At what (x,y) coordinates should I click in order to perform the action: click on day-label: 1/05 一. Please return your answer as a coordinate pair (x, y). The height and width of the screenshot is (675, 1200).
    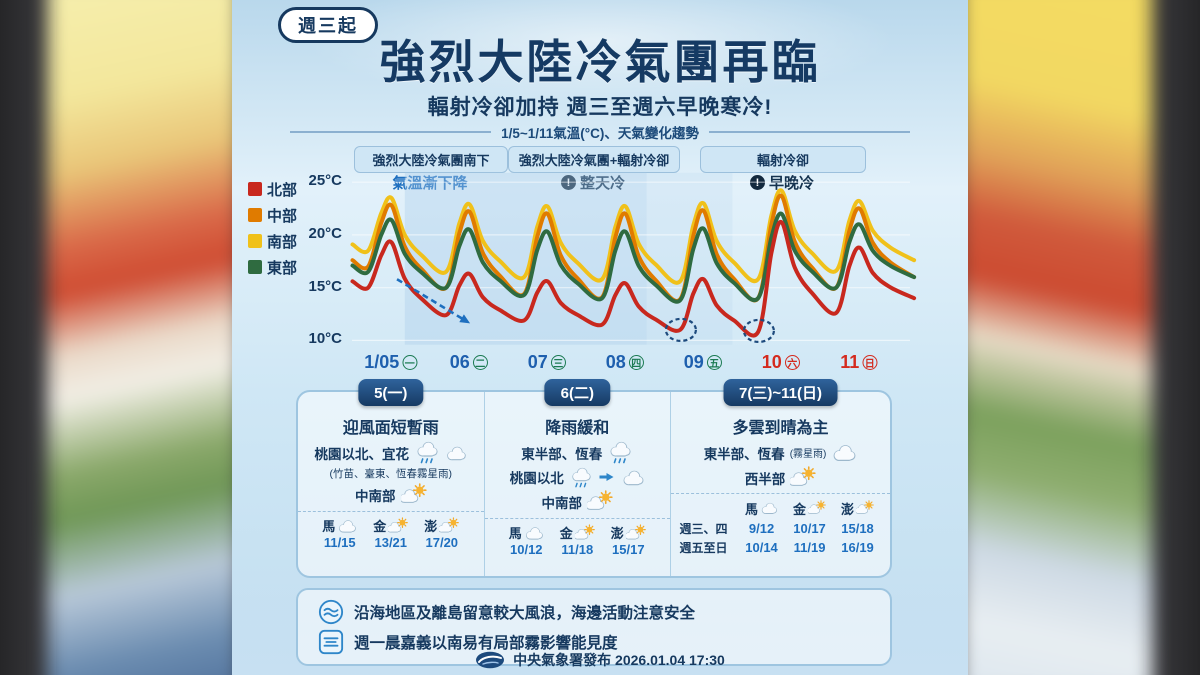
    Looking at the image, I should click on (391, 362).